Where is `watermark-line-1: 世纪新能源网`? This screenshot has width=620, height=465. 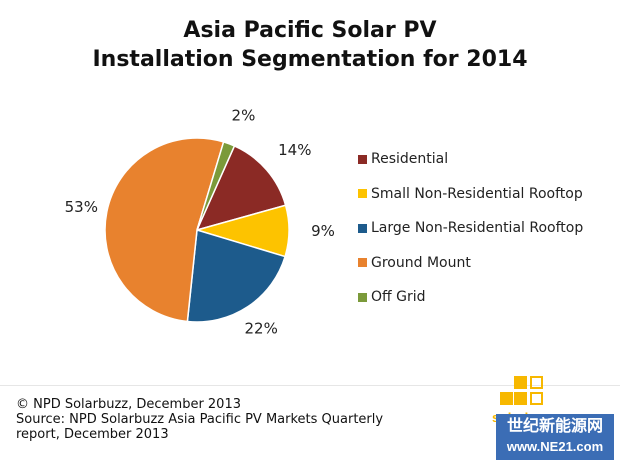 watermark-line-1: 世纪新能源网 is located at coordinates (554, 426).